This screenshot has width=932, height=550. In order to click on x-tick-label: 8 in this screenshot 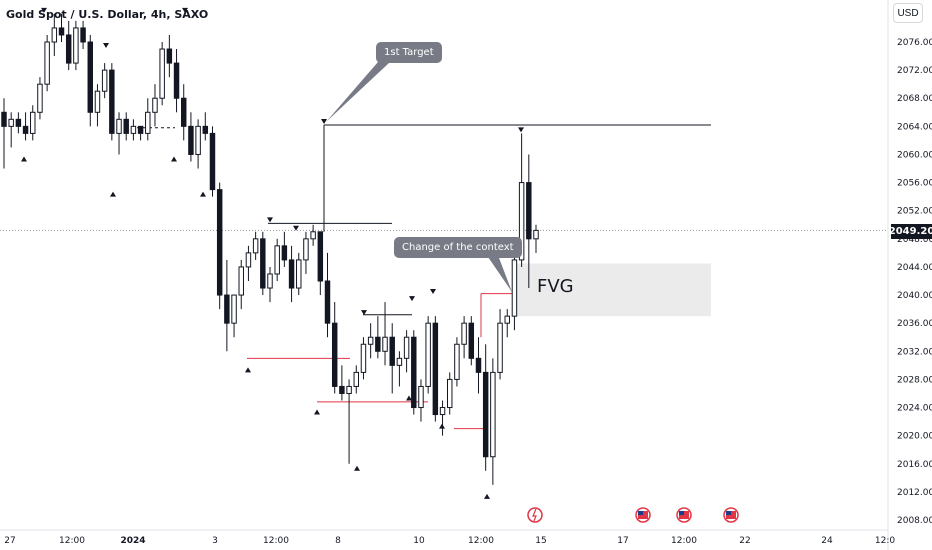, I will do `click(338, 541)`.